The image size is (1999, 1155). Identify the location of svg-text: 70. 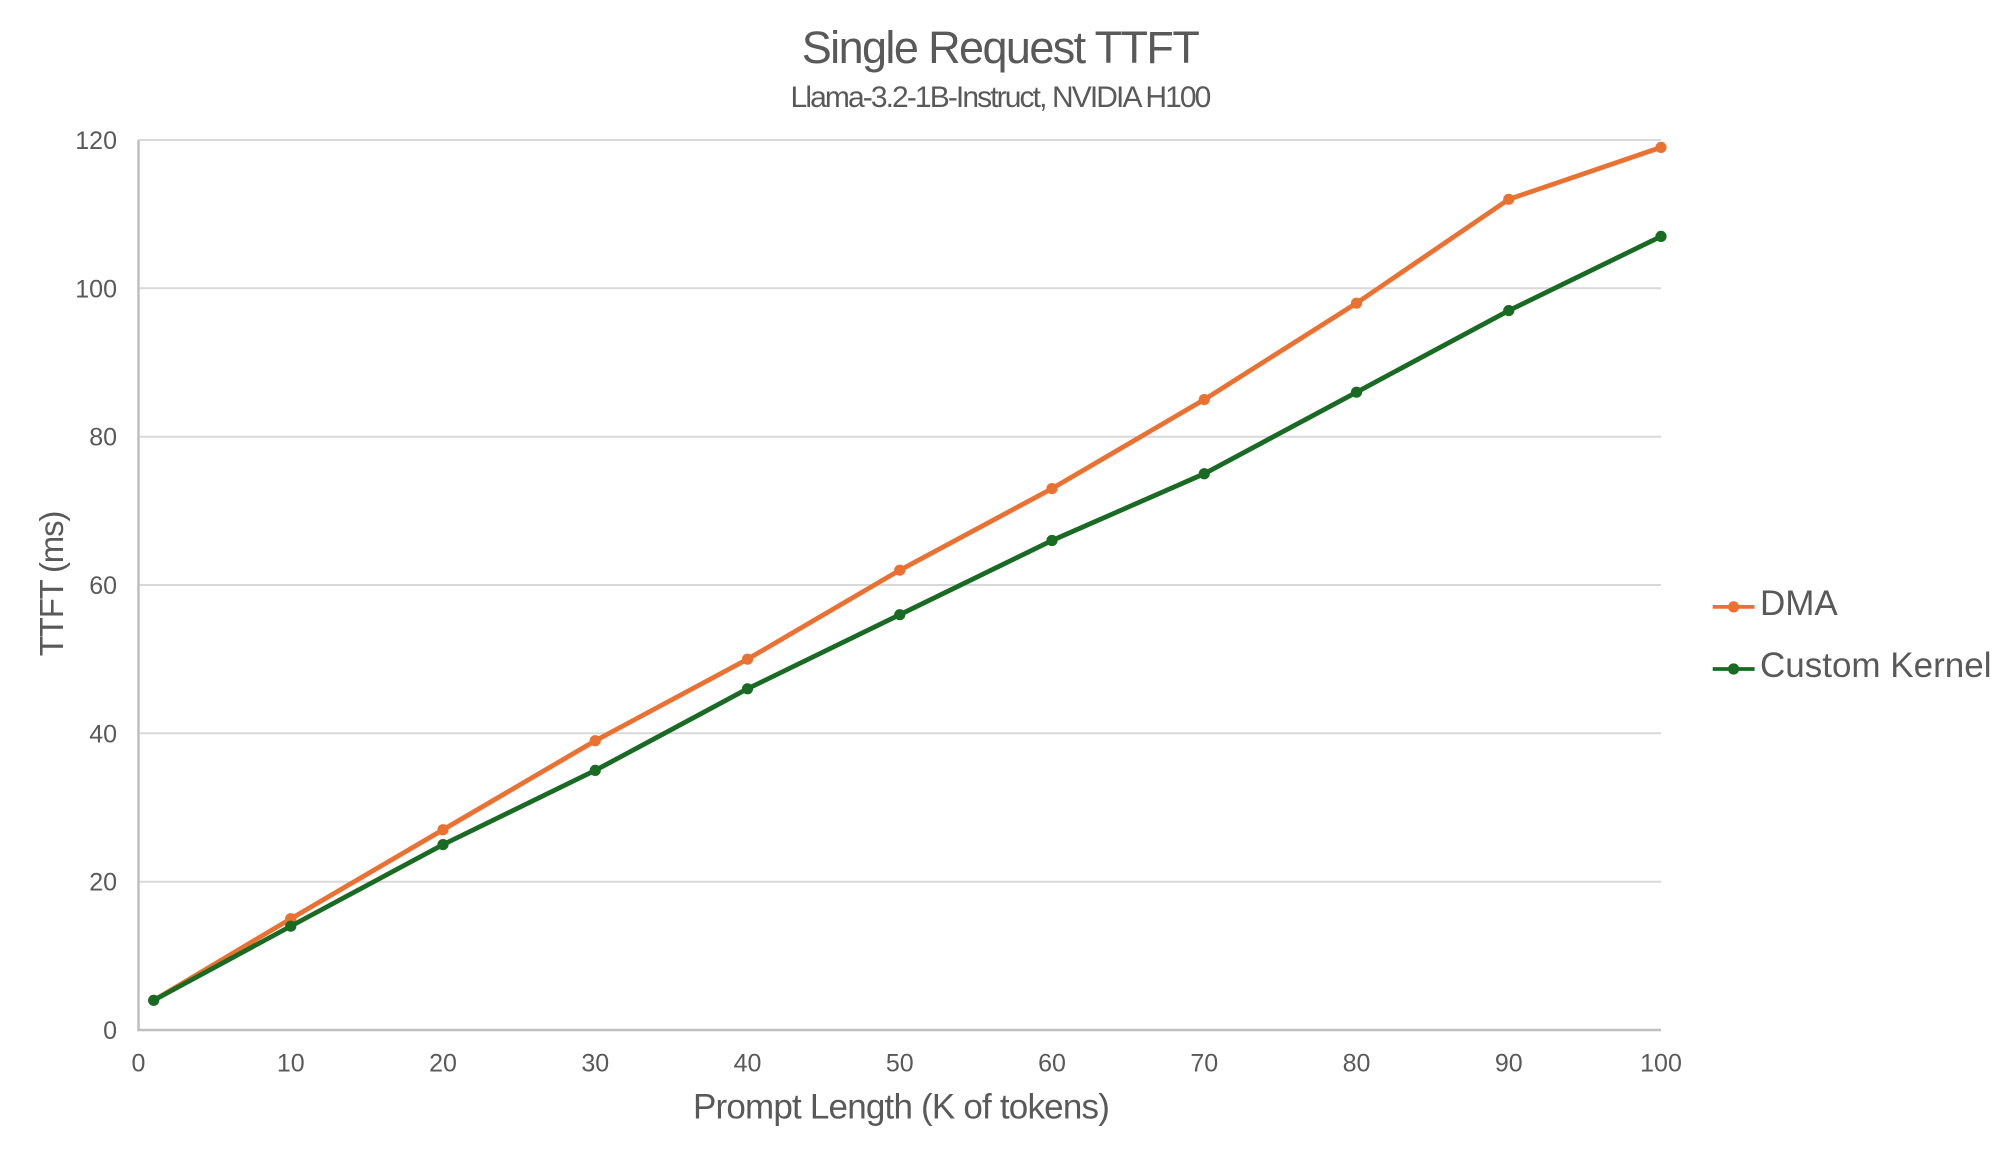
(1204, 1064).